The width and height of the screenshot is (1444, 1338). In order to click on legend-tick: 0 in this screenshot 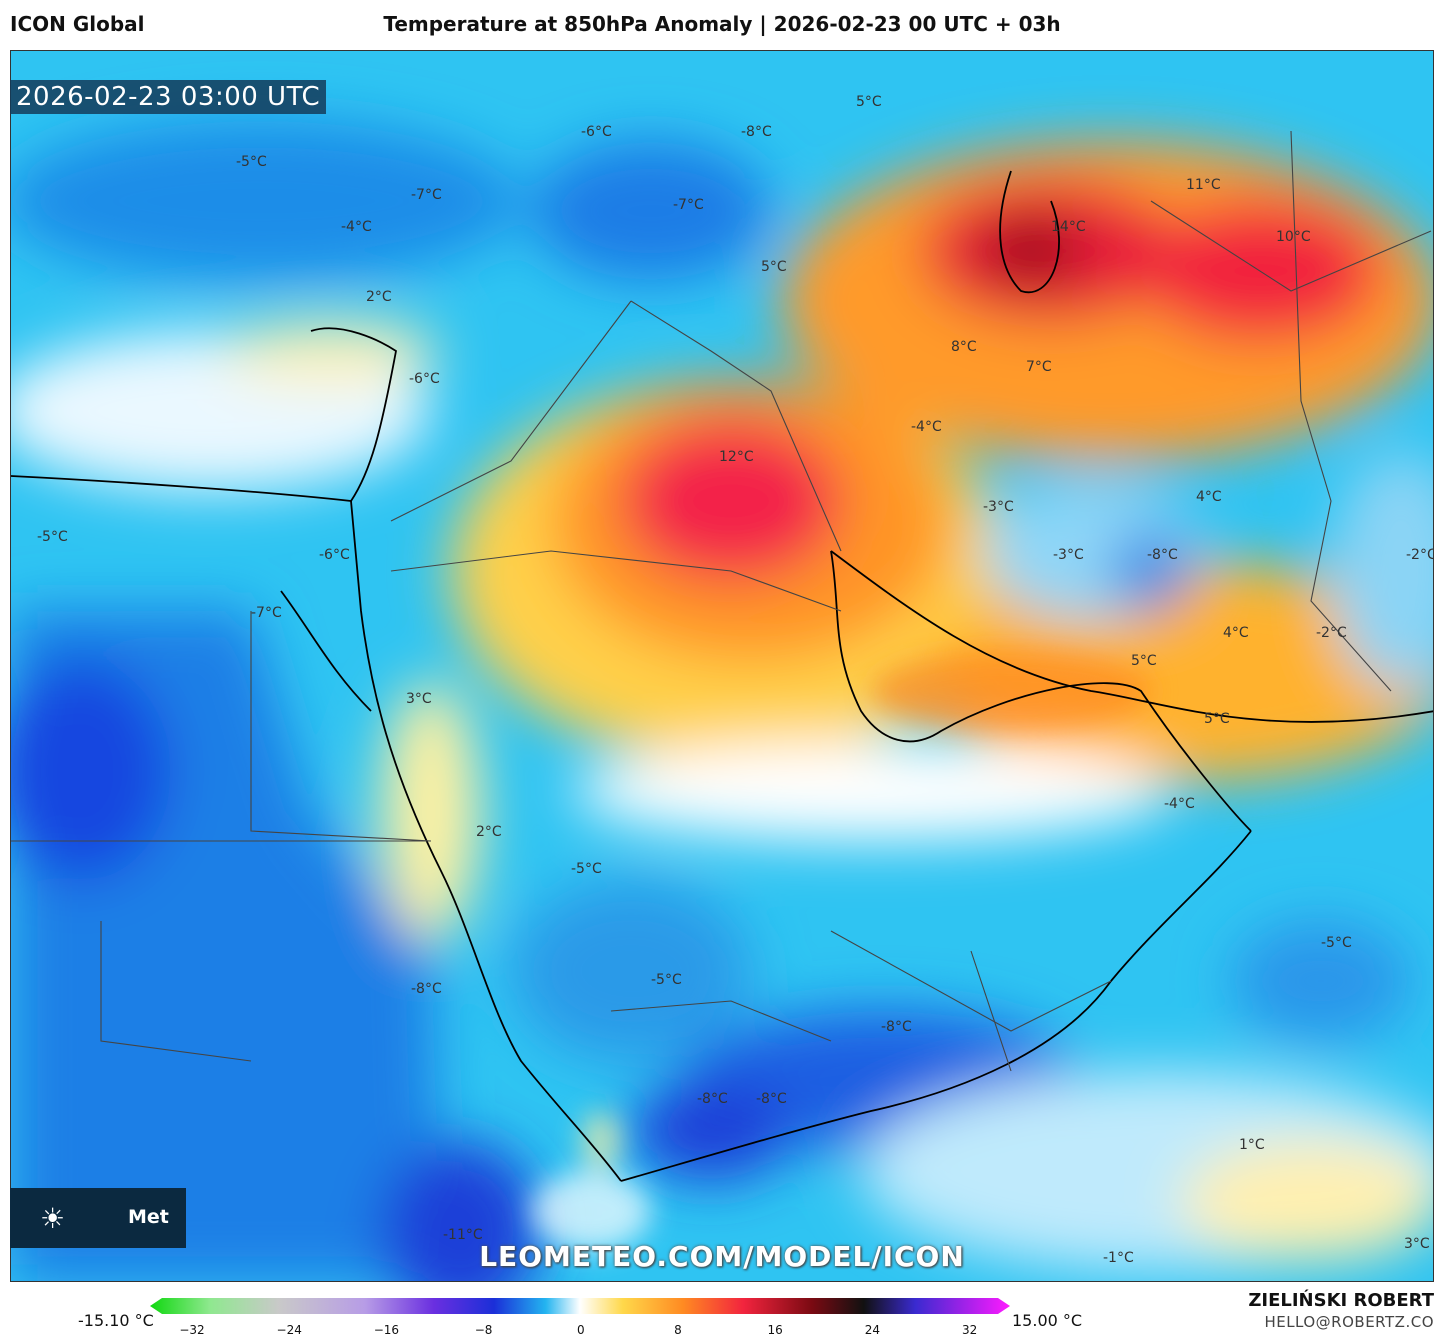, I will do `click(580, 1330)`.